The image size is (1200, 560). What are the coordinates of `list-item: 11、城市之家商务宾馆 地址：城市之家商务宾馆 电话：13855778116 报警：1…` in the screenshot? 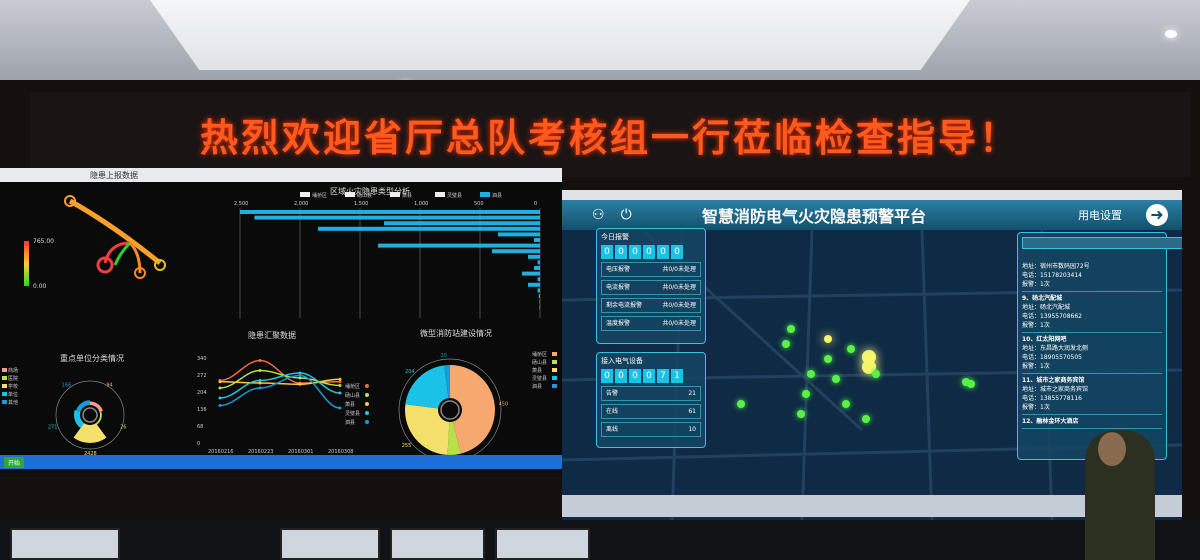 It's located at (1092, 394).